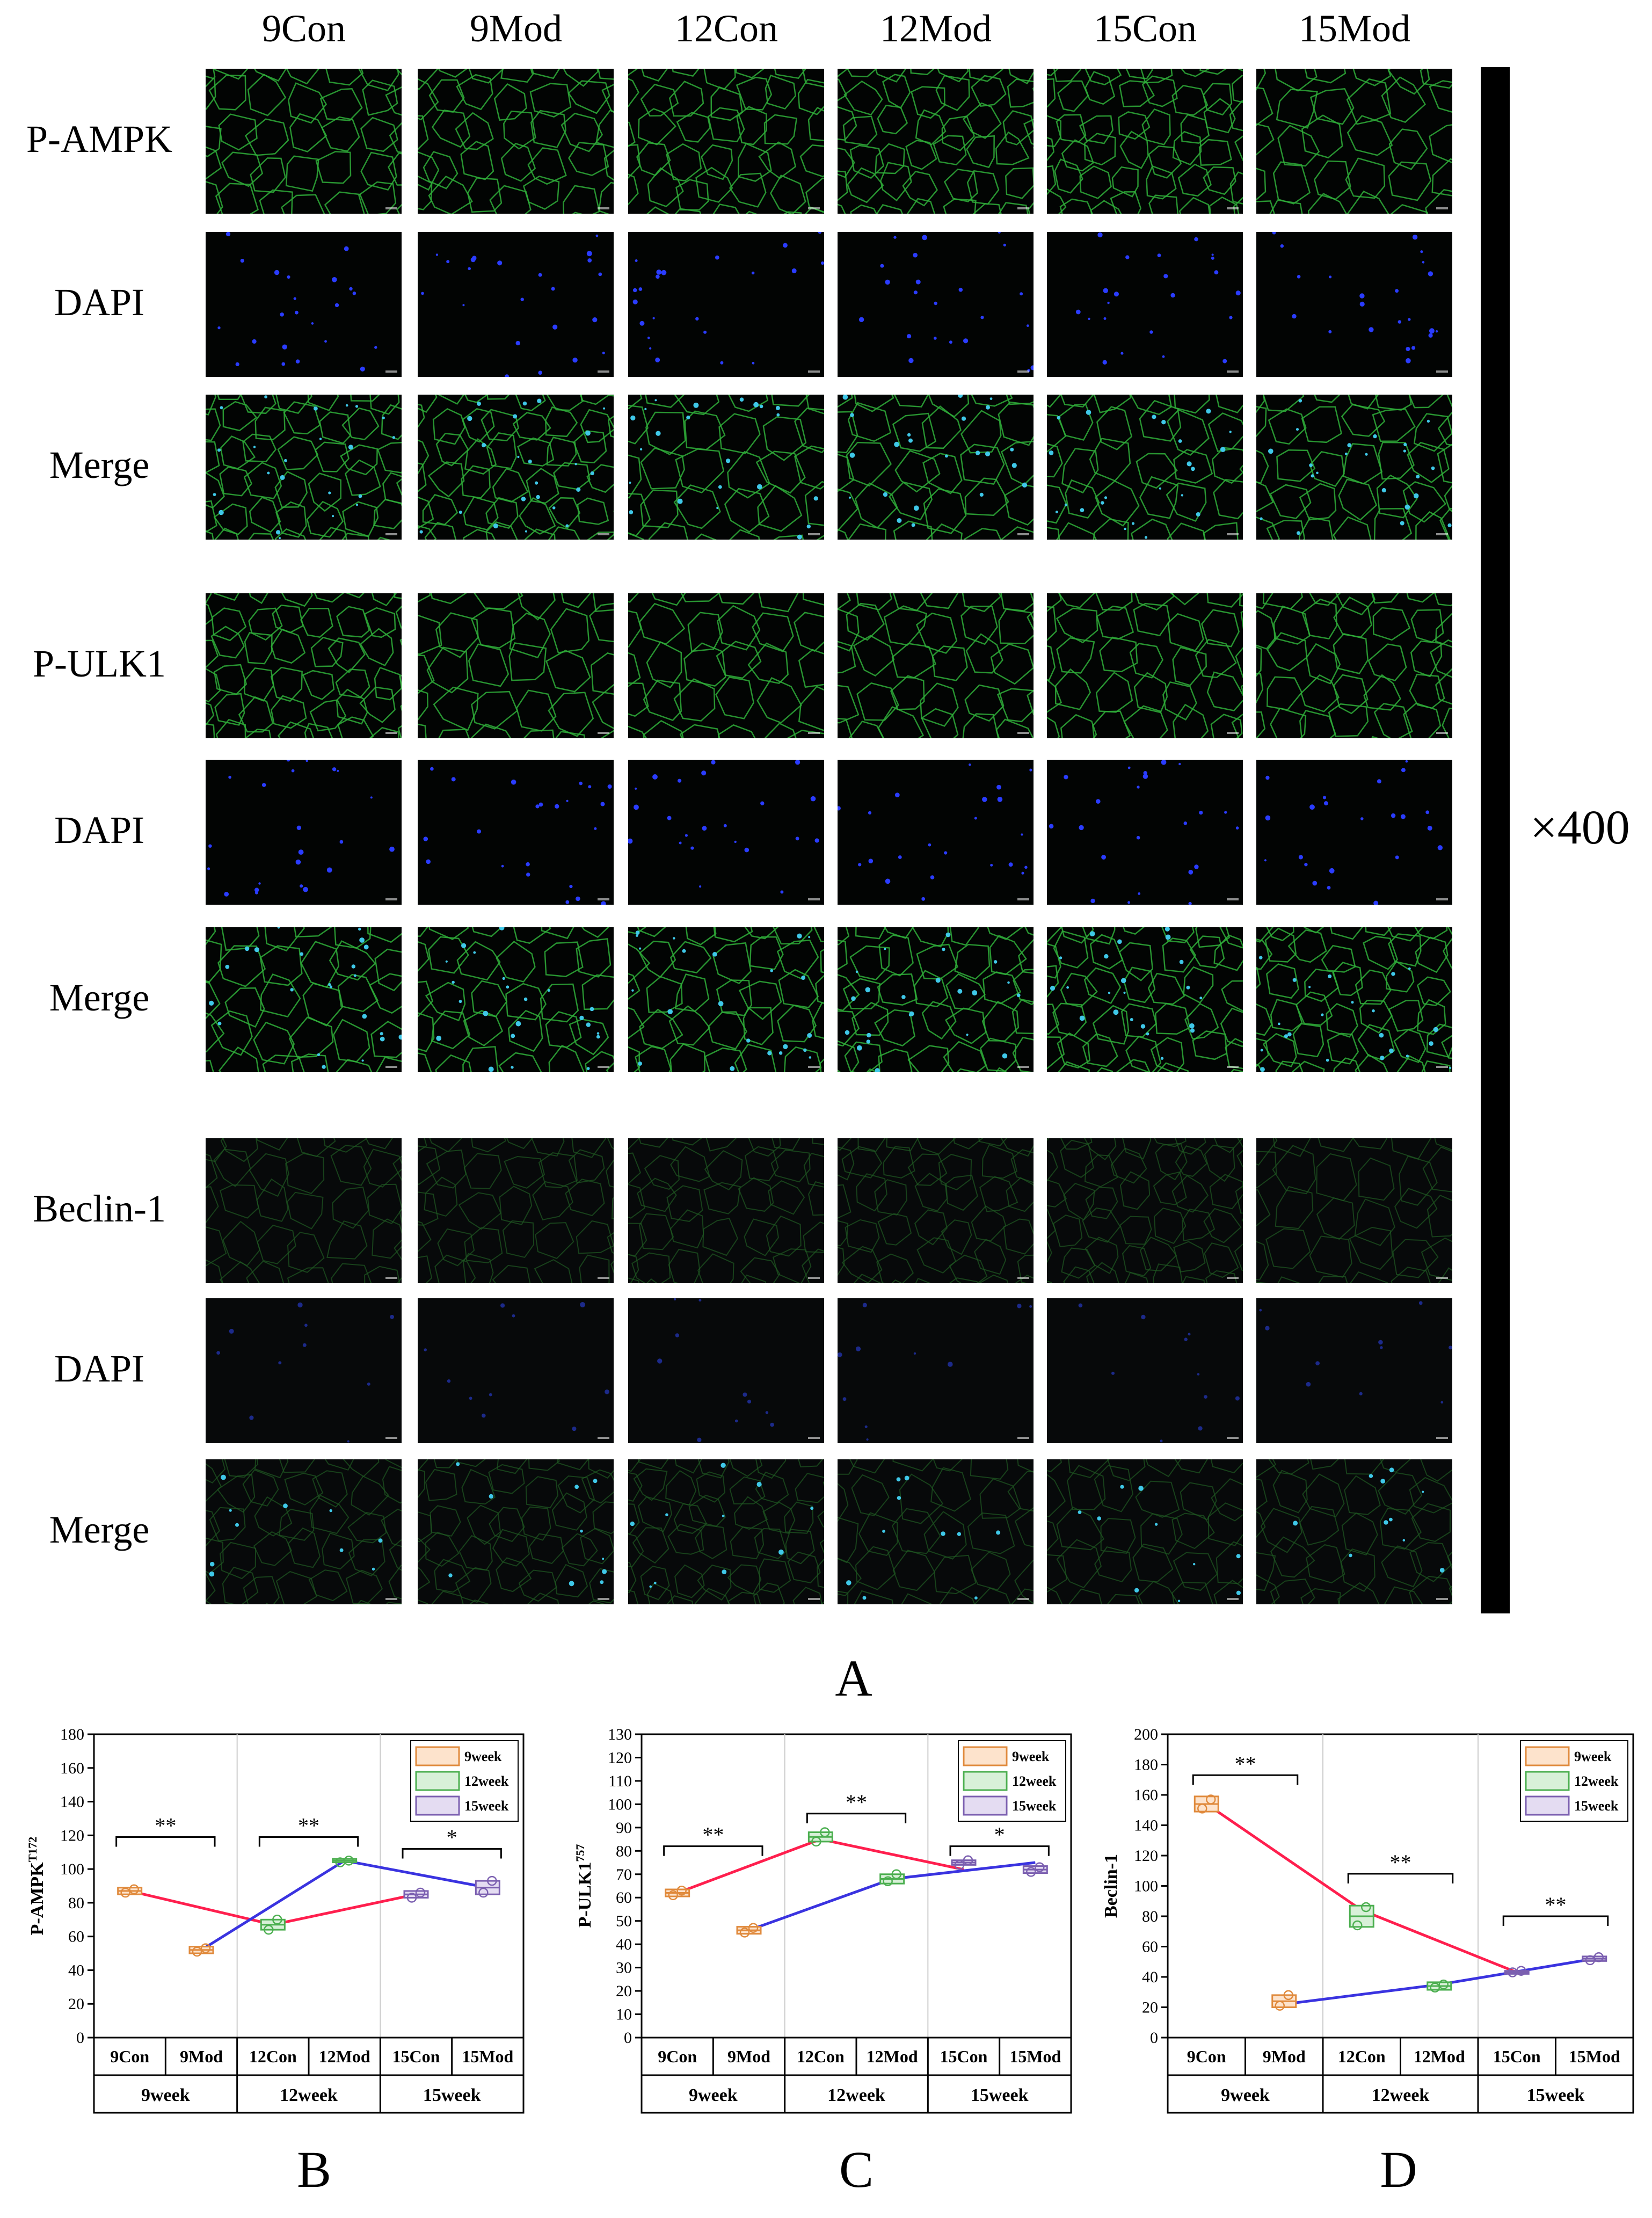 Image resolution: width=1652 pixels, height=2218 pixels. I want to click on y-tick-label: 50, so click(624, 1921).